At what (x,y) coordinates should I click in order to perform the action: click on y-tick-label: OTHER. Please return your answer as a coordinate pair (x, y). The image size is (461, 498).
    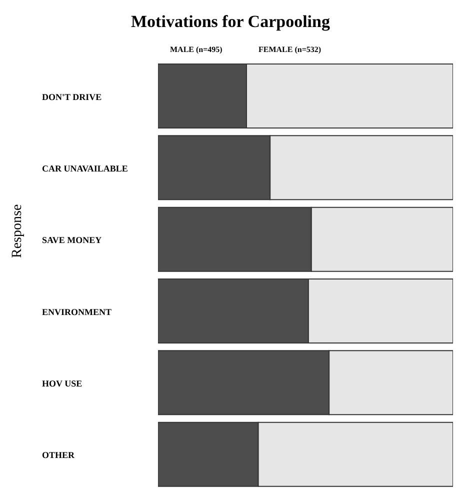
    Looking at the image, I should click on (59, 455).